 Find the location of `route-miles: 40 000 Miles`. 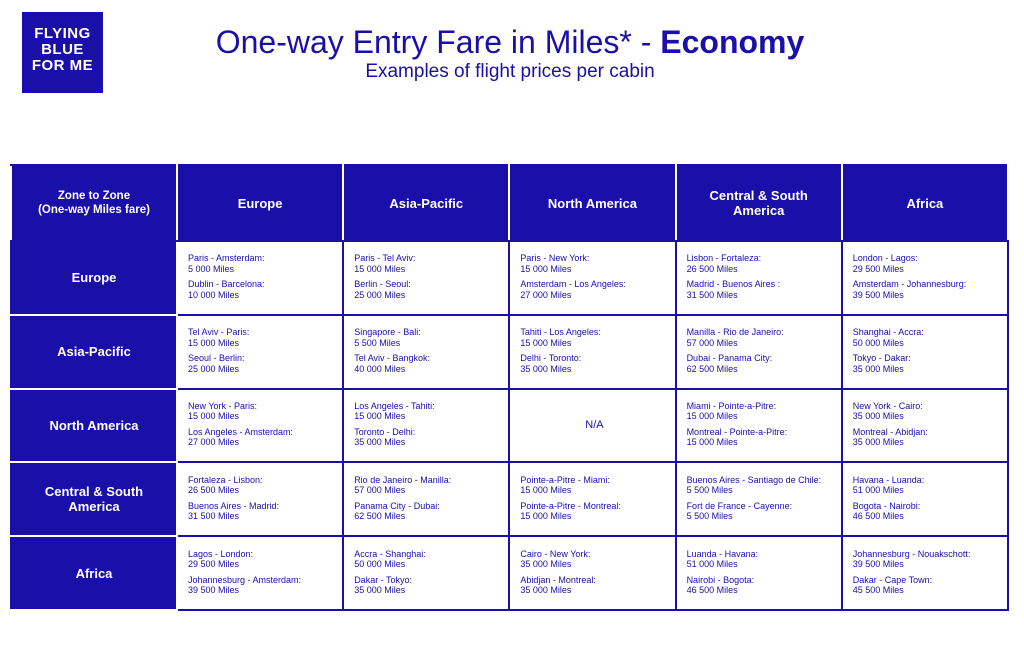

route-miles: 40 000 Miles is located at coordinates (380, 368).